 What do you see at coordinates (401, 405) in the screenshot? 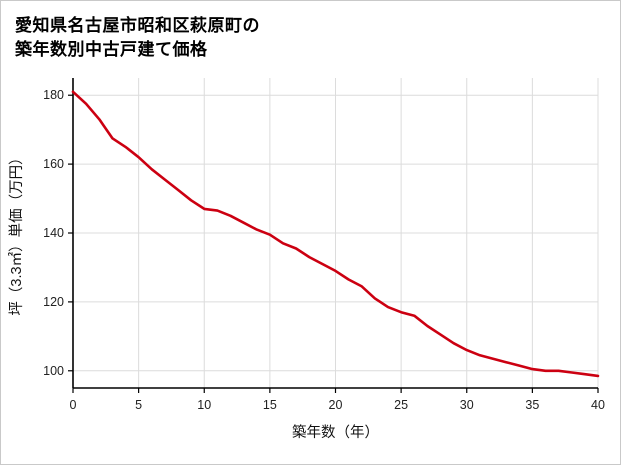
I see `x-tick-label: 25` at bounding box center [401, 405].